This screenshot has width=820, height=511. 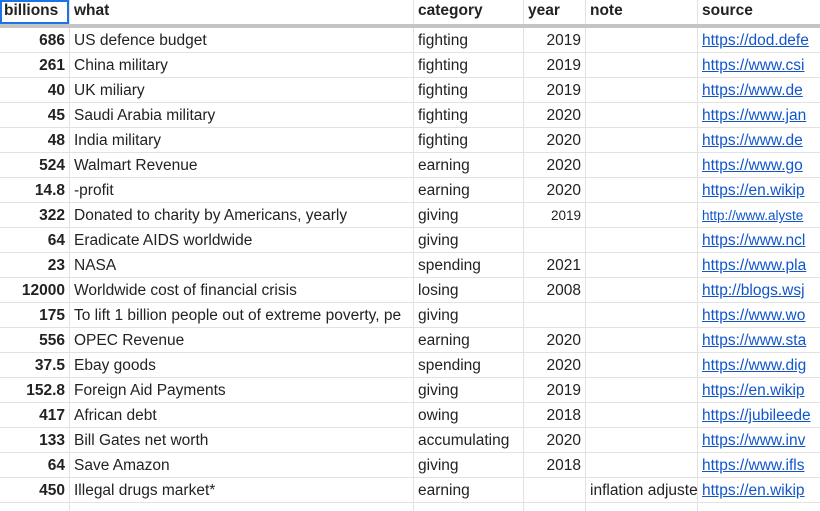 I want to click on source-cell: https://www.ifls, so click(x=759, y=465).